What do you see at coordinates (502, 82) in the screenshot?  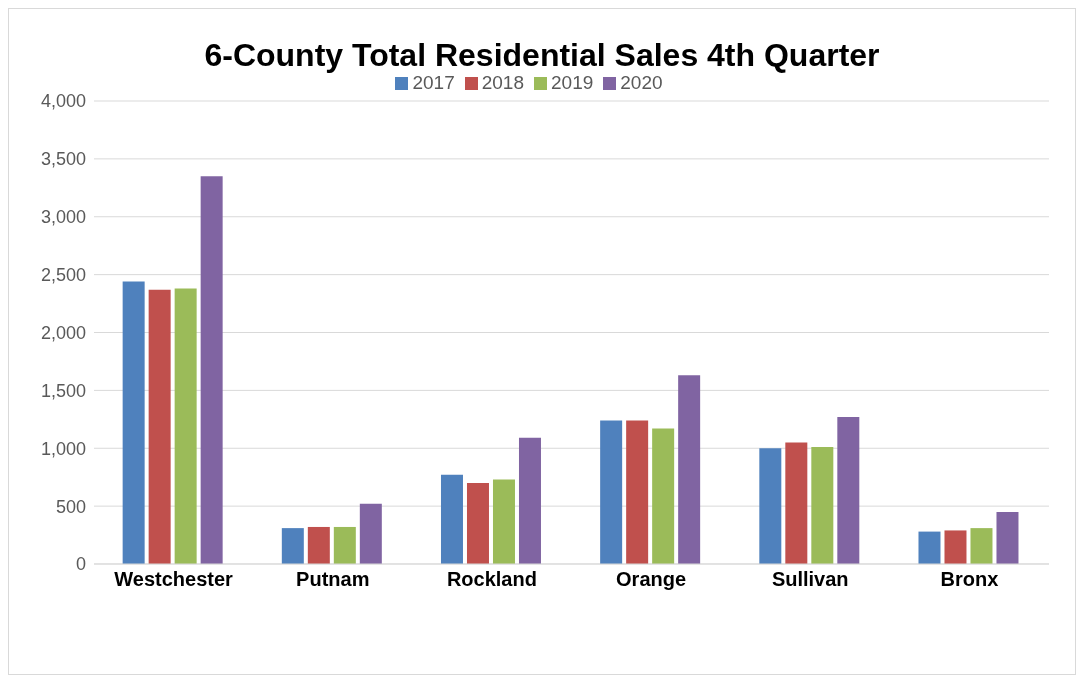 I see `legend-label: 2018` at bounding box center [502, 82].